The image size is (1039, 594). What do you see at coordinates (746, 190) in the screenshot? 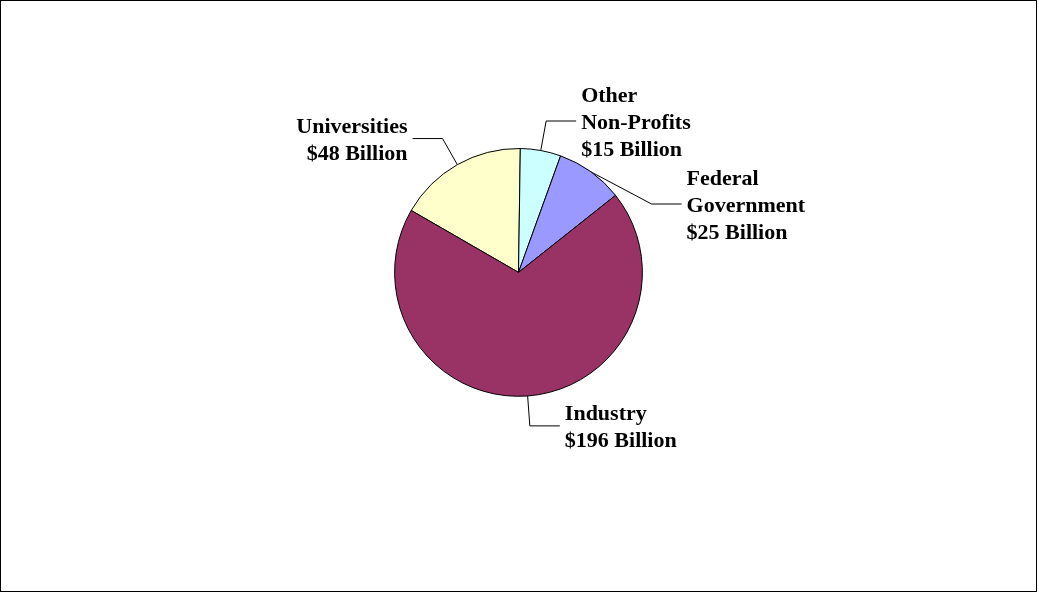
I see `slice-label: Federal Government` at bounding box center [746, 190].